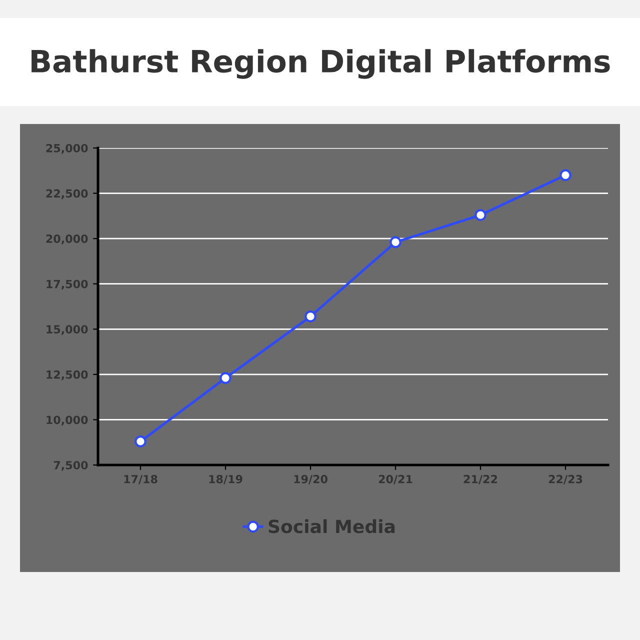 Image resolution: width=640 pixels, height=640 pixels. I want to click on x-tick-label: 22/23, so click(565, 479).